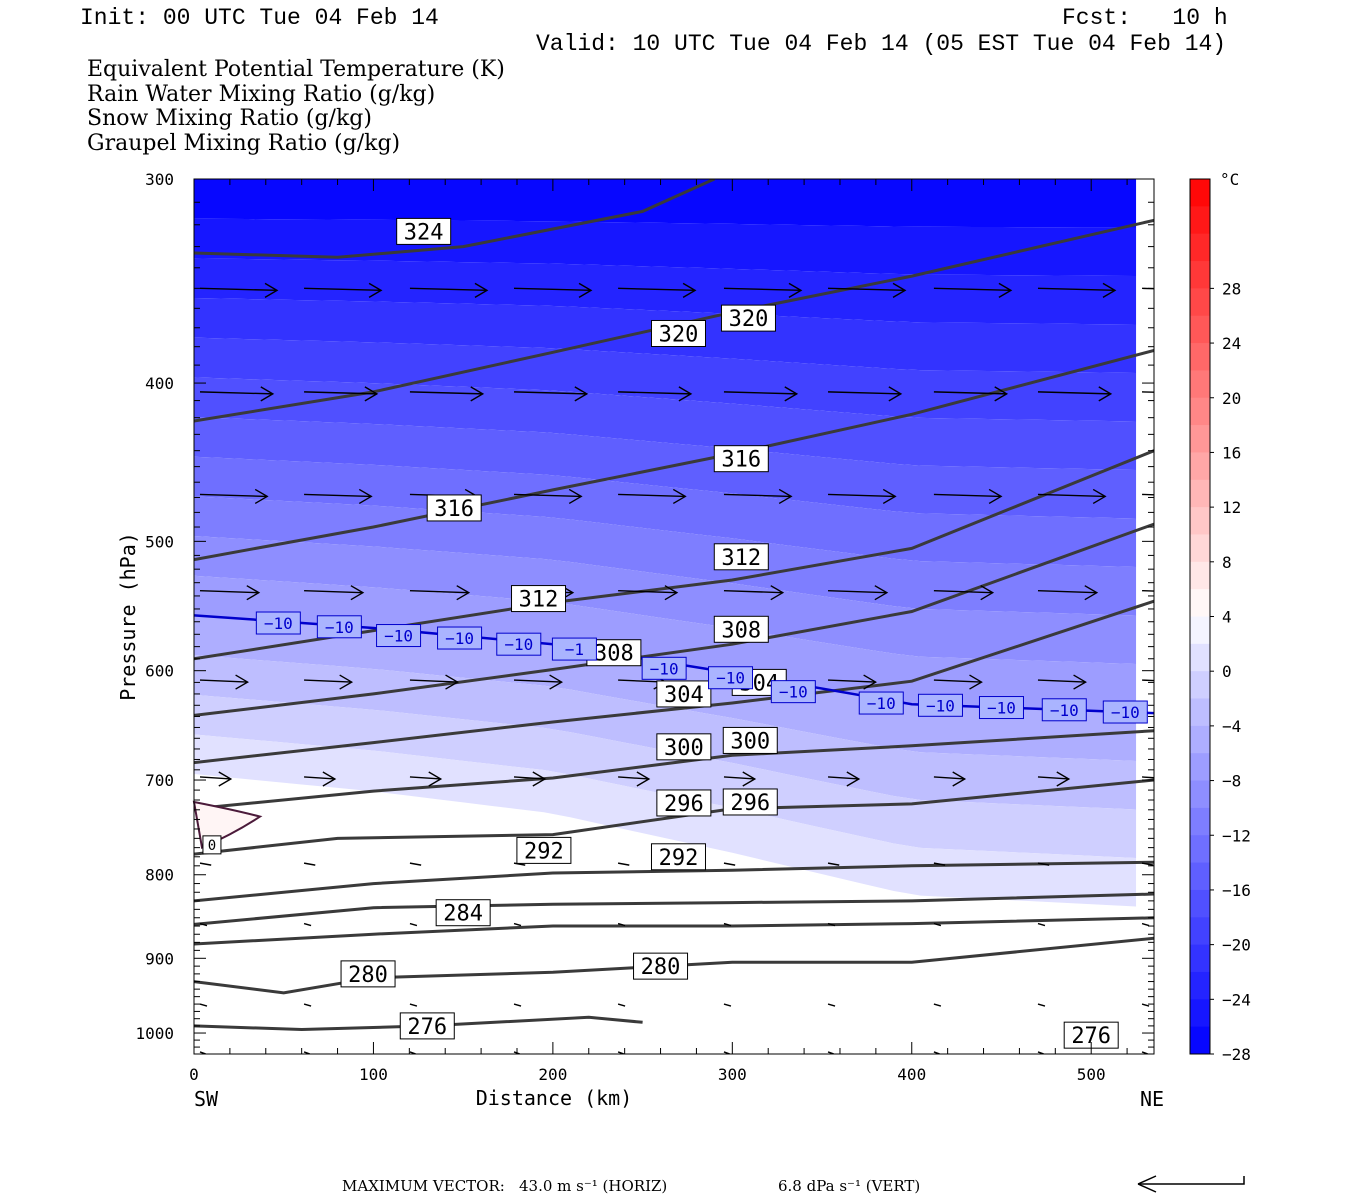  I want to click on theta-e-label: 300, so click(684, 747).